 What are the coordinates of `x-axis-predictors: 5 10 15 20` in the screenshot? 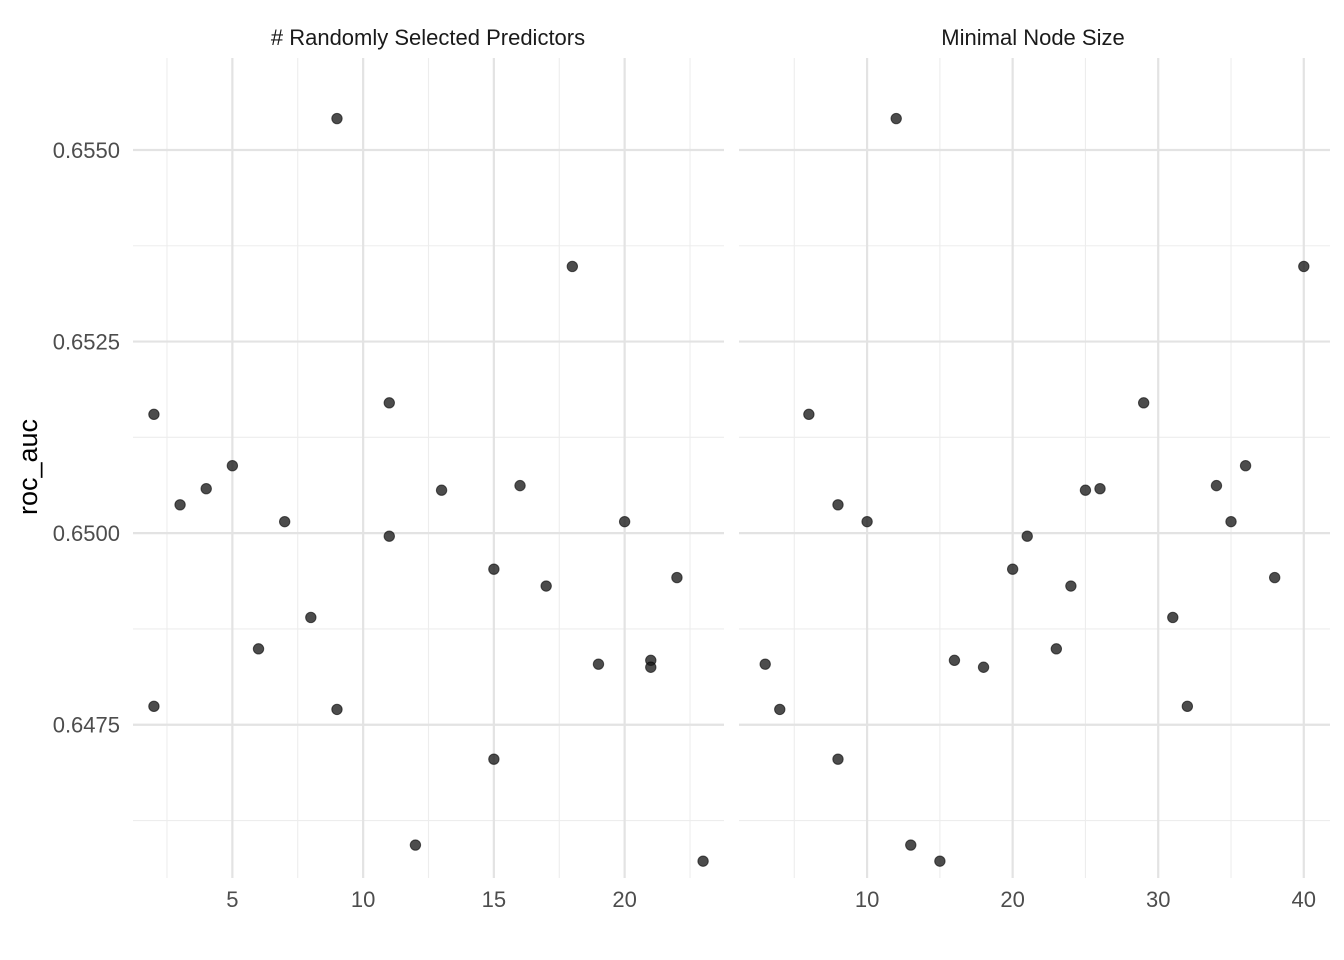 It's located at (431, 899).